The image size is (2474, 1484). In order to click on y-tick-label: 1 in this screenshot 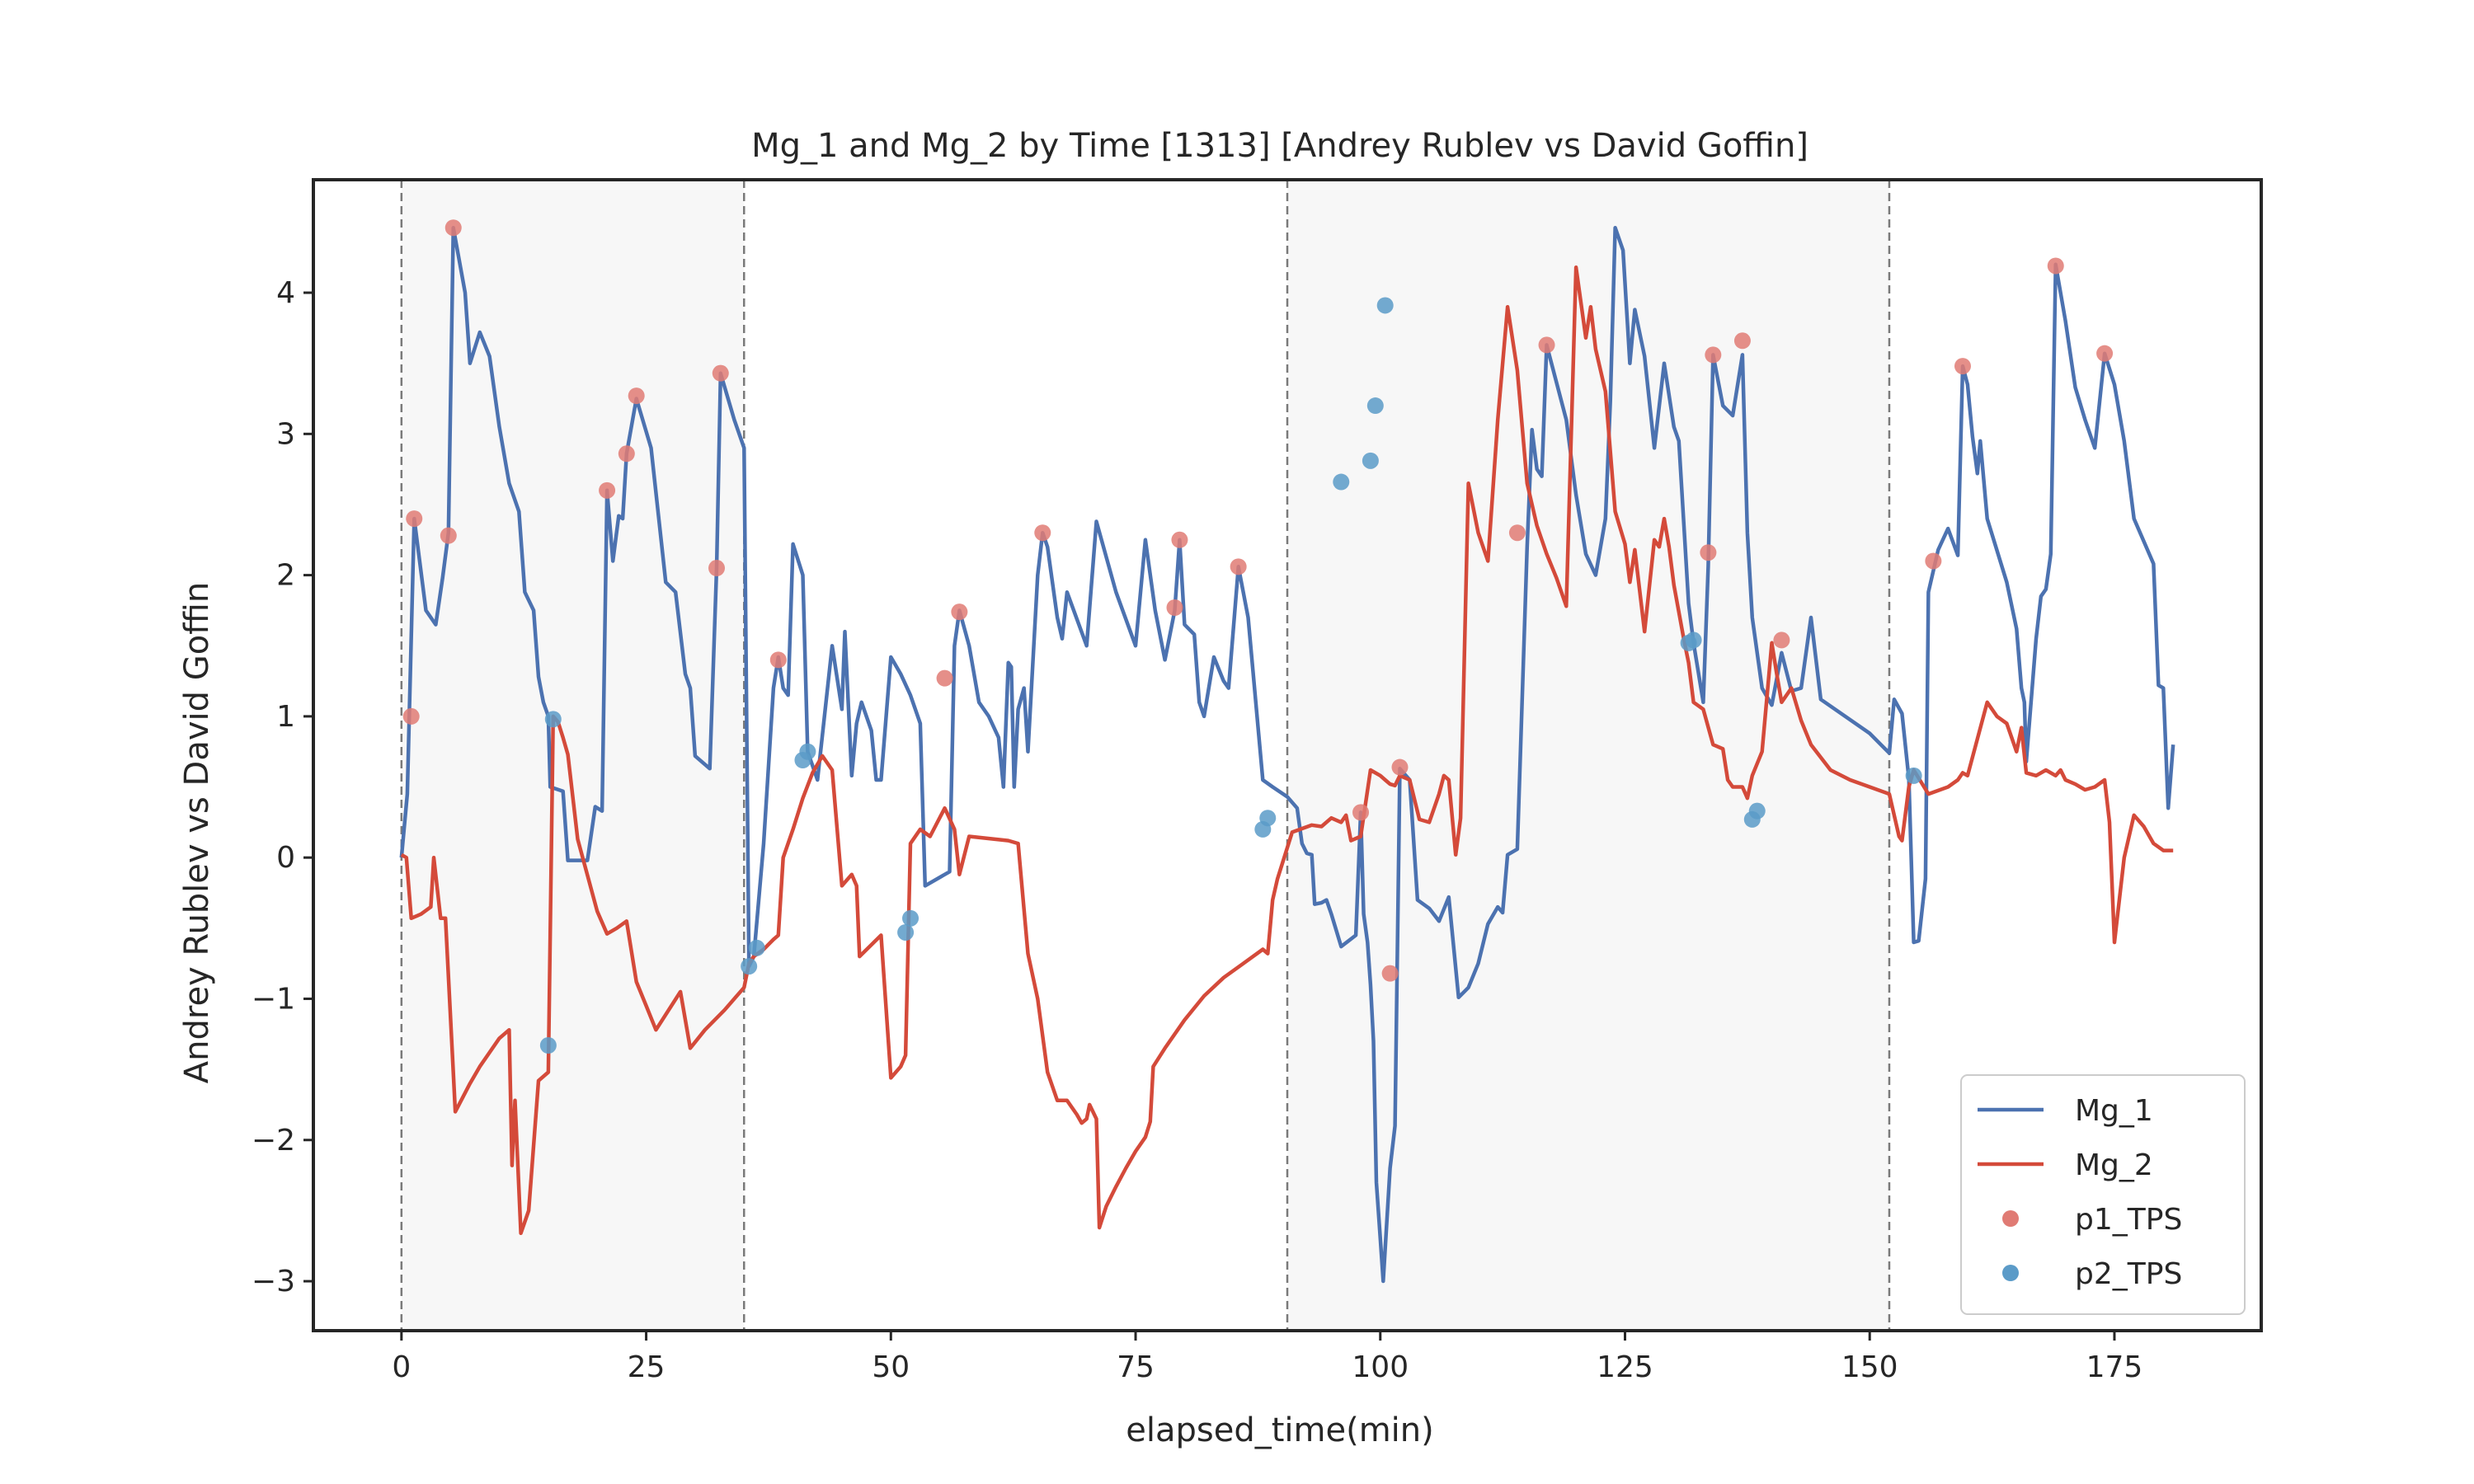, I will do `click(285, 717)`.